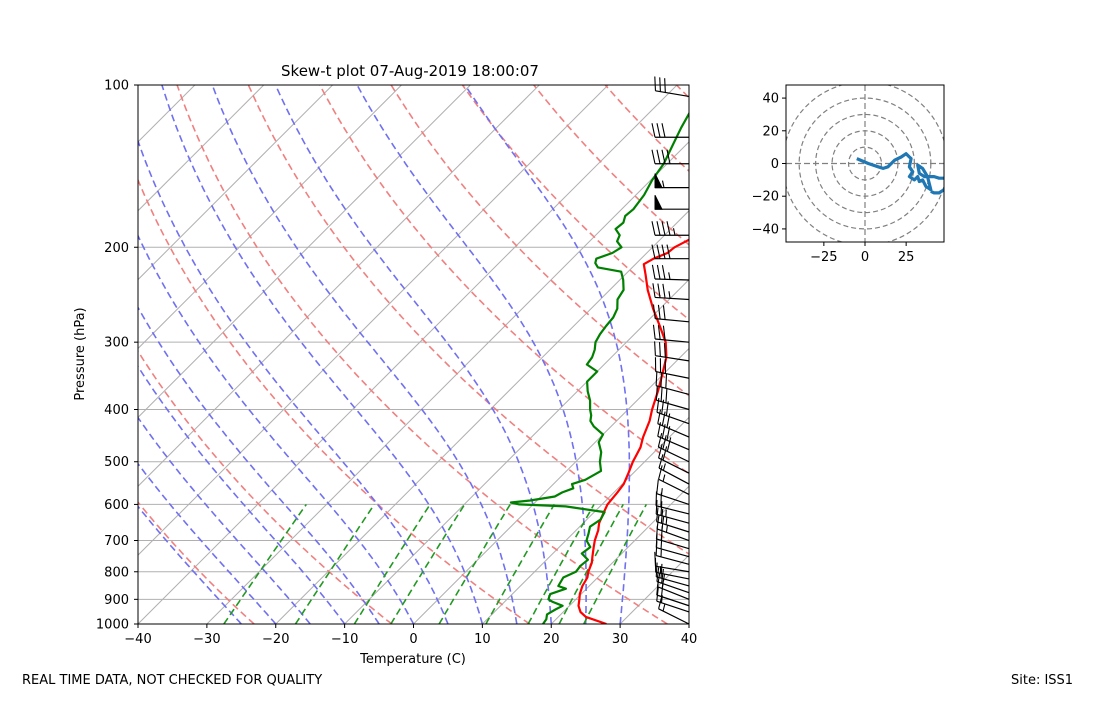 The image size is (1100, 704). What do you see at coordinates (137, 639) in the screenshot?
I see `x-tick-label: −40` at bounding box center [137, 639].